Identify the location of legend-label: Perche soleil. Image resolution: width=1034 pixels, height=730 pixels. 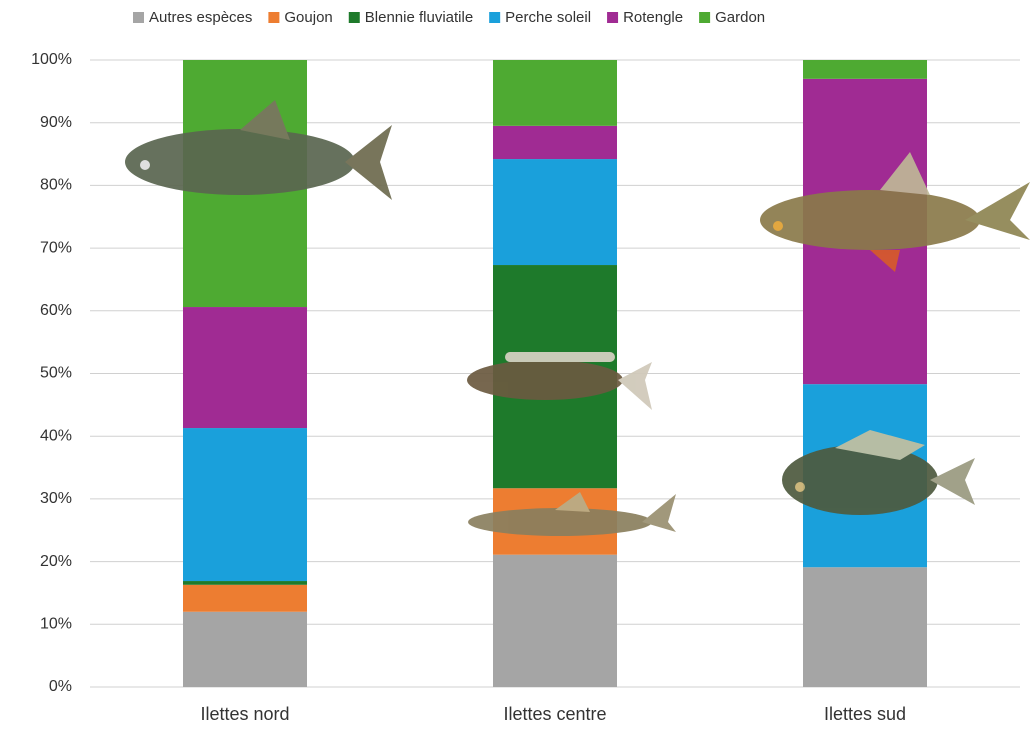
(548, 17).